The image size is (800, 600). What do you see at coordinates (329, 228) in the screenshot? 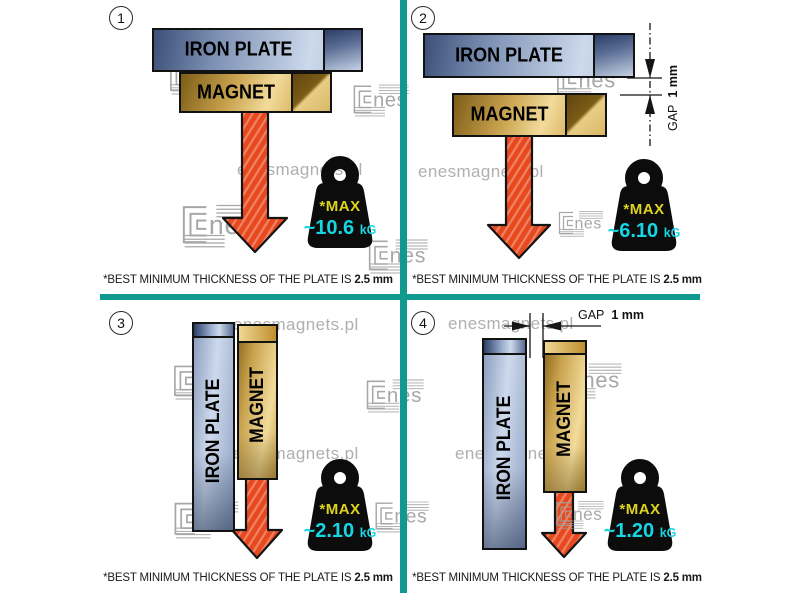
I see `weight-value-number: ~10.6` at bounding box center [329, 228].